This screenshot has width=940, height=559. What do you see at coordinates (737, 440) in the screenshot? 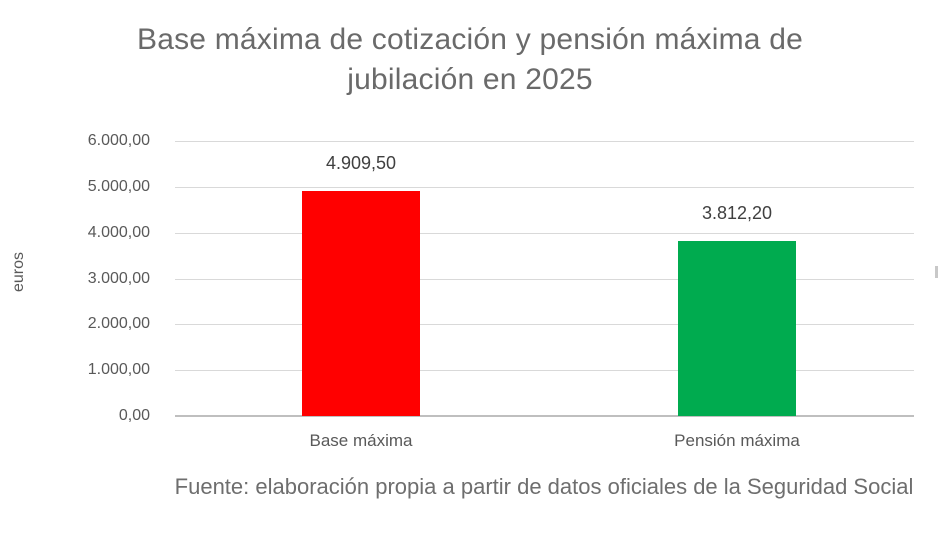
I see `x-category-label-pension-maxima: Pensión máxima` at bounding box center [737, 440].